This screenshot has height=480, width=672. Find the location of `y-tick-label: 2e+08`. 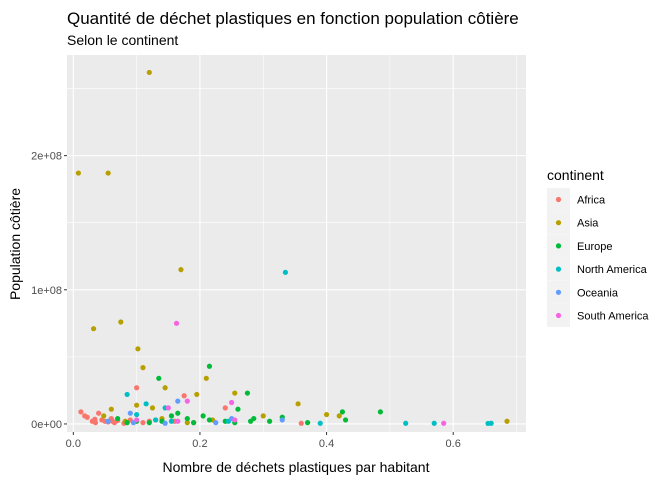

y-tick-label: 2e+08 is located at coordinates (46, 157).